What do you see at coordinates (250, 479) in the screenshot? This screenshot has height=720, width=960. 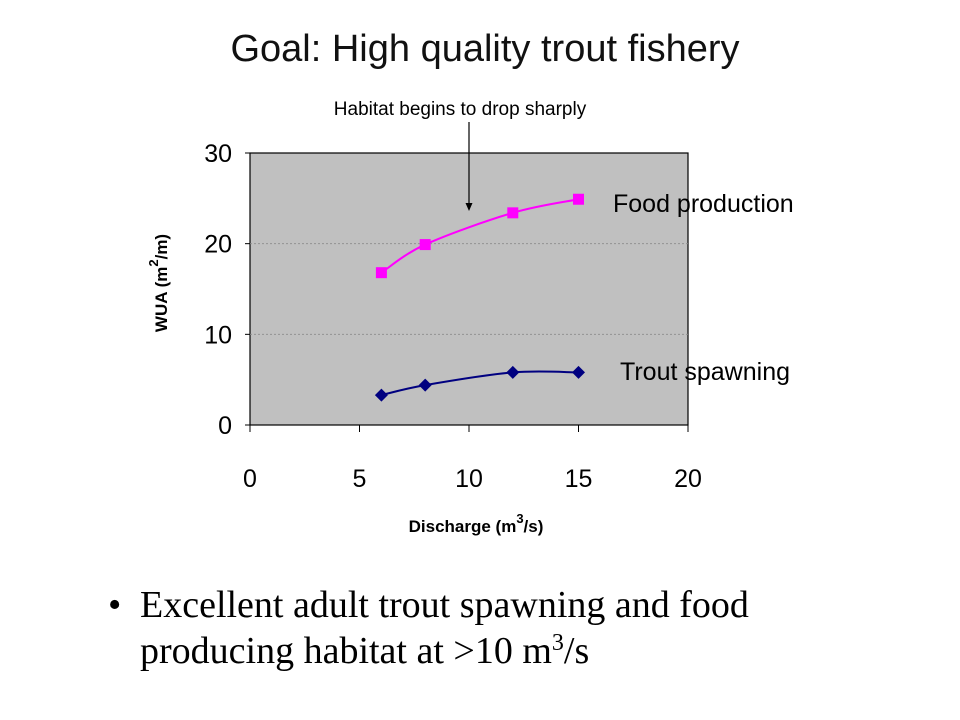 I see `x-tick-label: 0` at bounding box center [250, 479].